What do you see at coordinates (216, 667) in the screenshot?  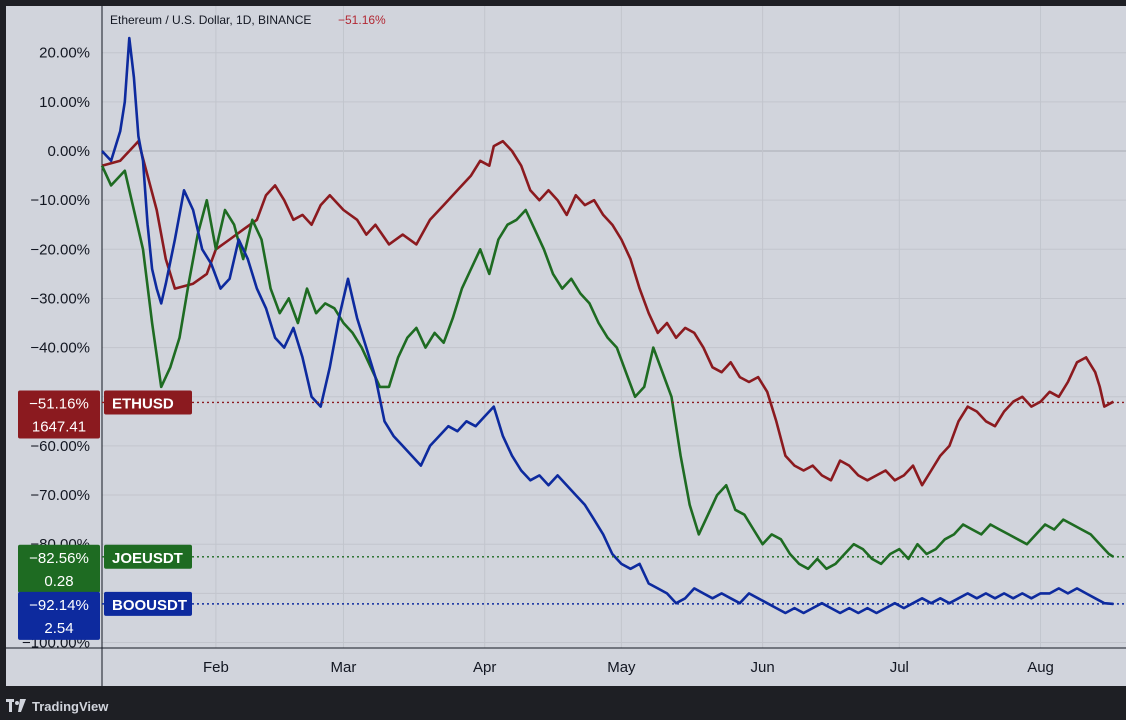 I see `x-tick-label: Feb` at bounding box center [216, 667].